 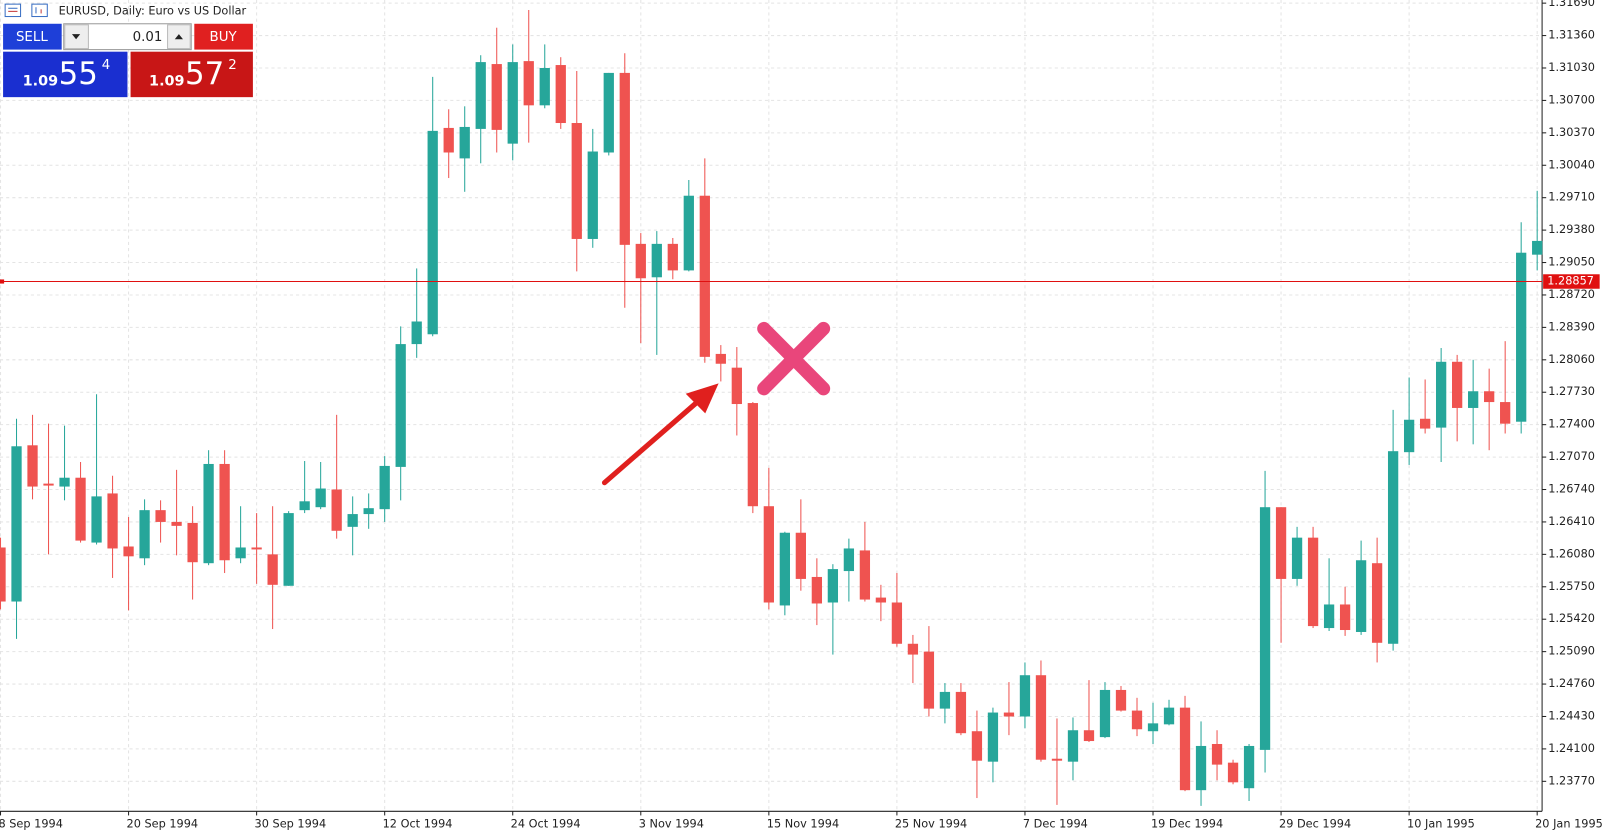 I want to click on bid-sup: 4, so click(x=106, y=65).